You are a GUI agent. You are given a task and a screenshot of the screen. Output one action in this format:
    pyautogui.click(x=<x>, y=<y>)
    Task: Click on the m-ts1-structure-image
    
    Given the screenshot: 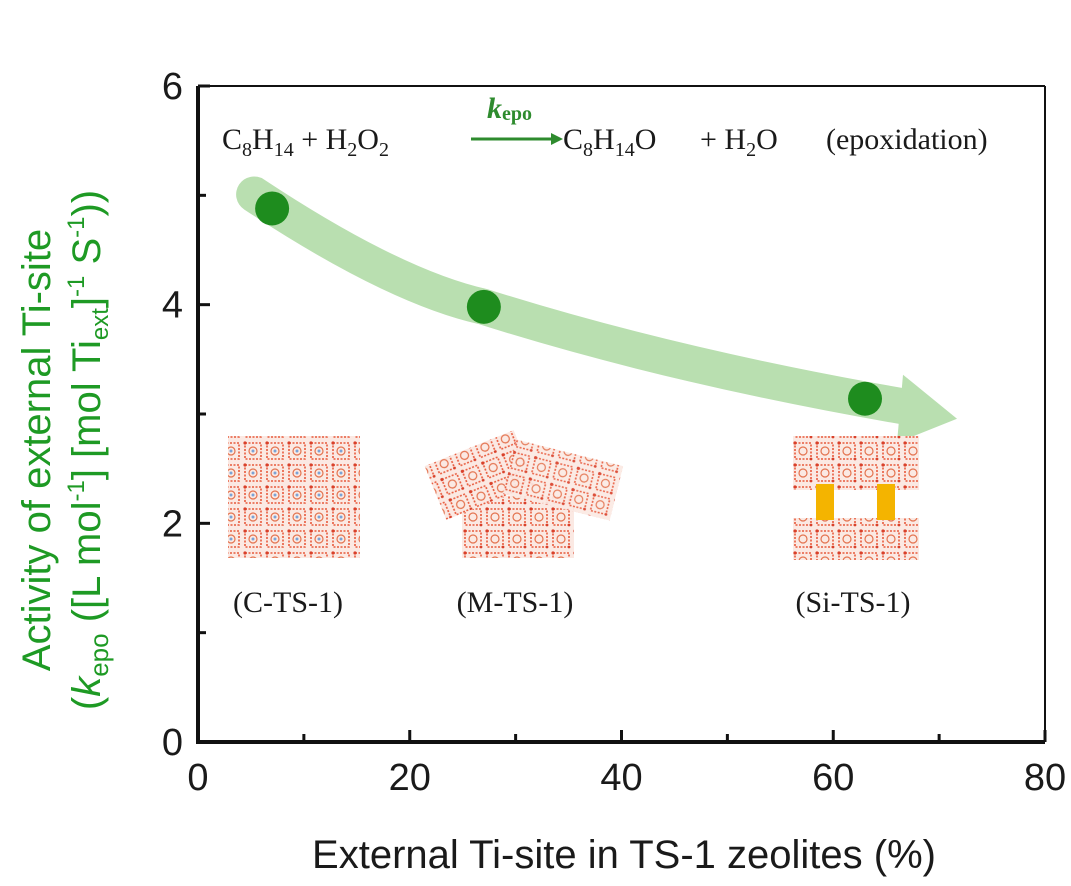 What is the action you would take?
    pyautogui.click(x=524, y=494)
    